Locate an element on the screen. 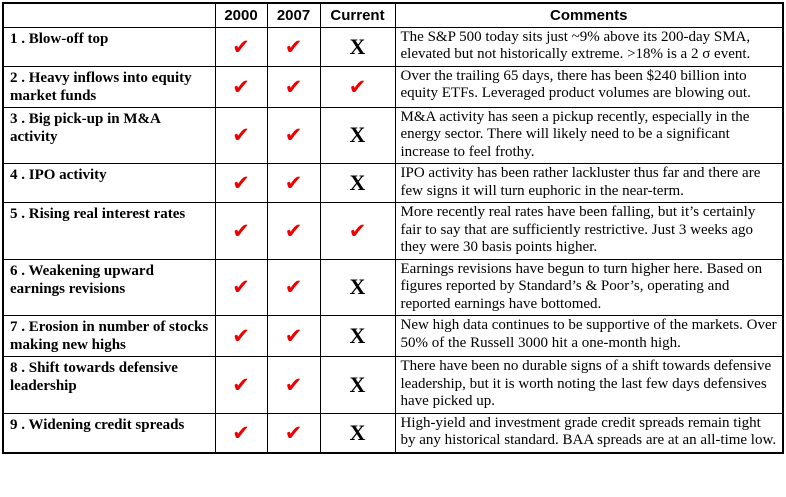 The height and width of the screenshot is (497, 786). row-label: 5 . Rising real interest rates is located at coordinates (109, 231).